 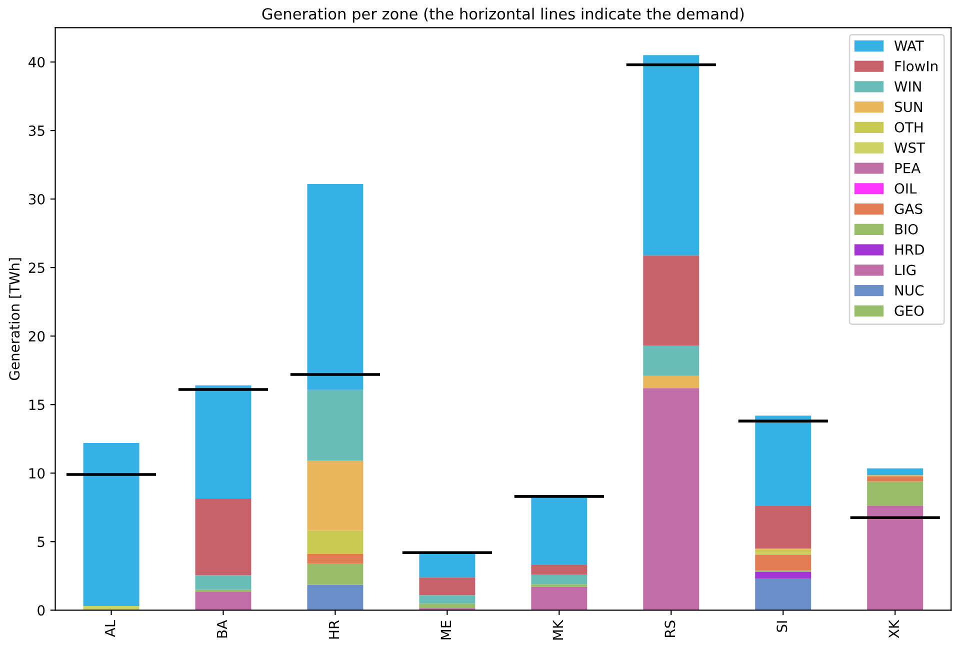 I want to click on legend-label: OTH, so click(x=908, y=127).